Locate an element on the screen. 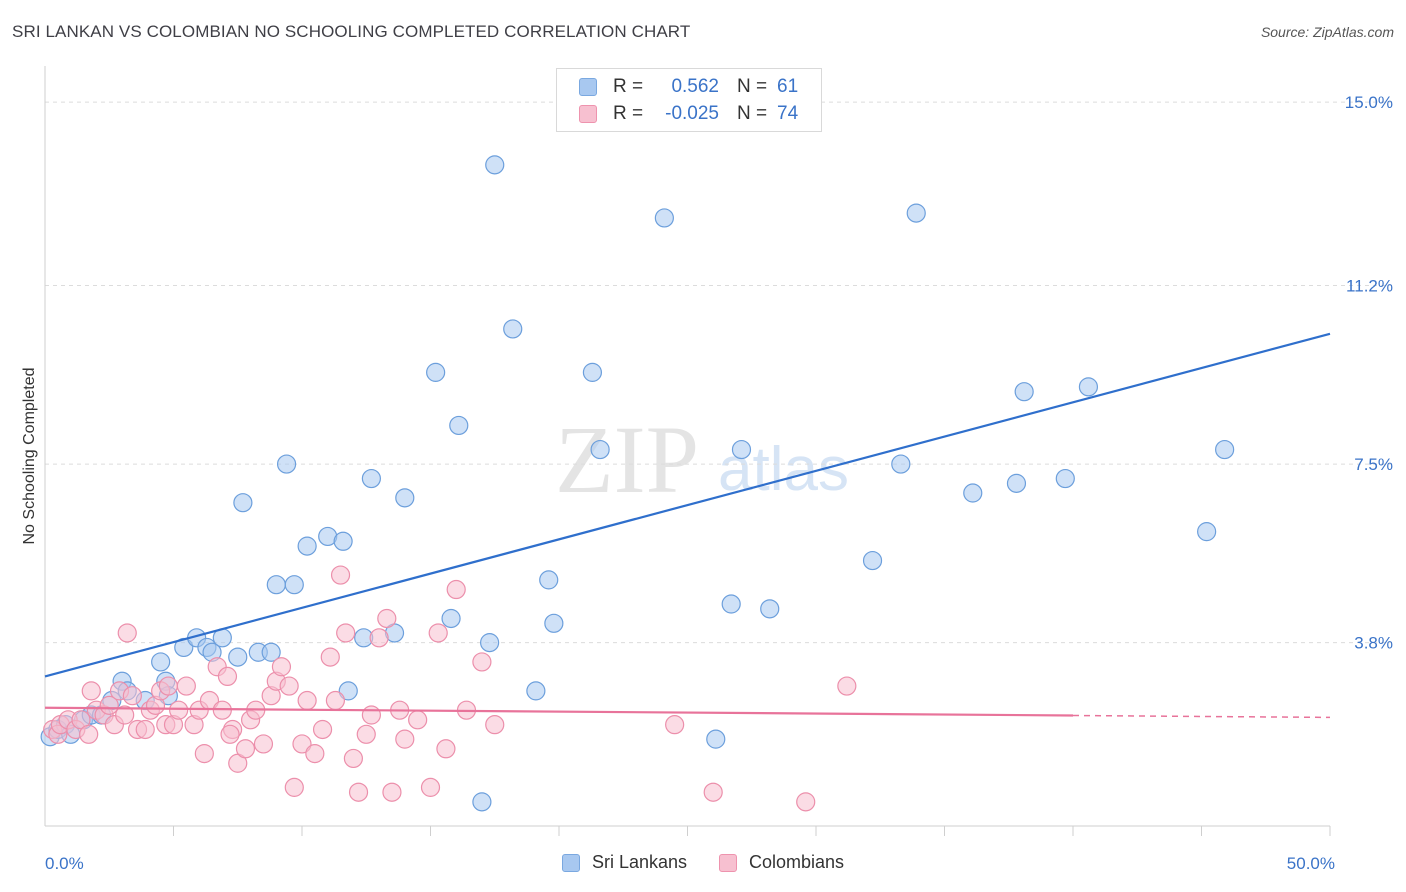  legend-n-value: 61 is located at coordinates (788, 86).